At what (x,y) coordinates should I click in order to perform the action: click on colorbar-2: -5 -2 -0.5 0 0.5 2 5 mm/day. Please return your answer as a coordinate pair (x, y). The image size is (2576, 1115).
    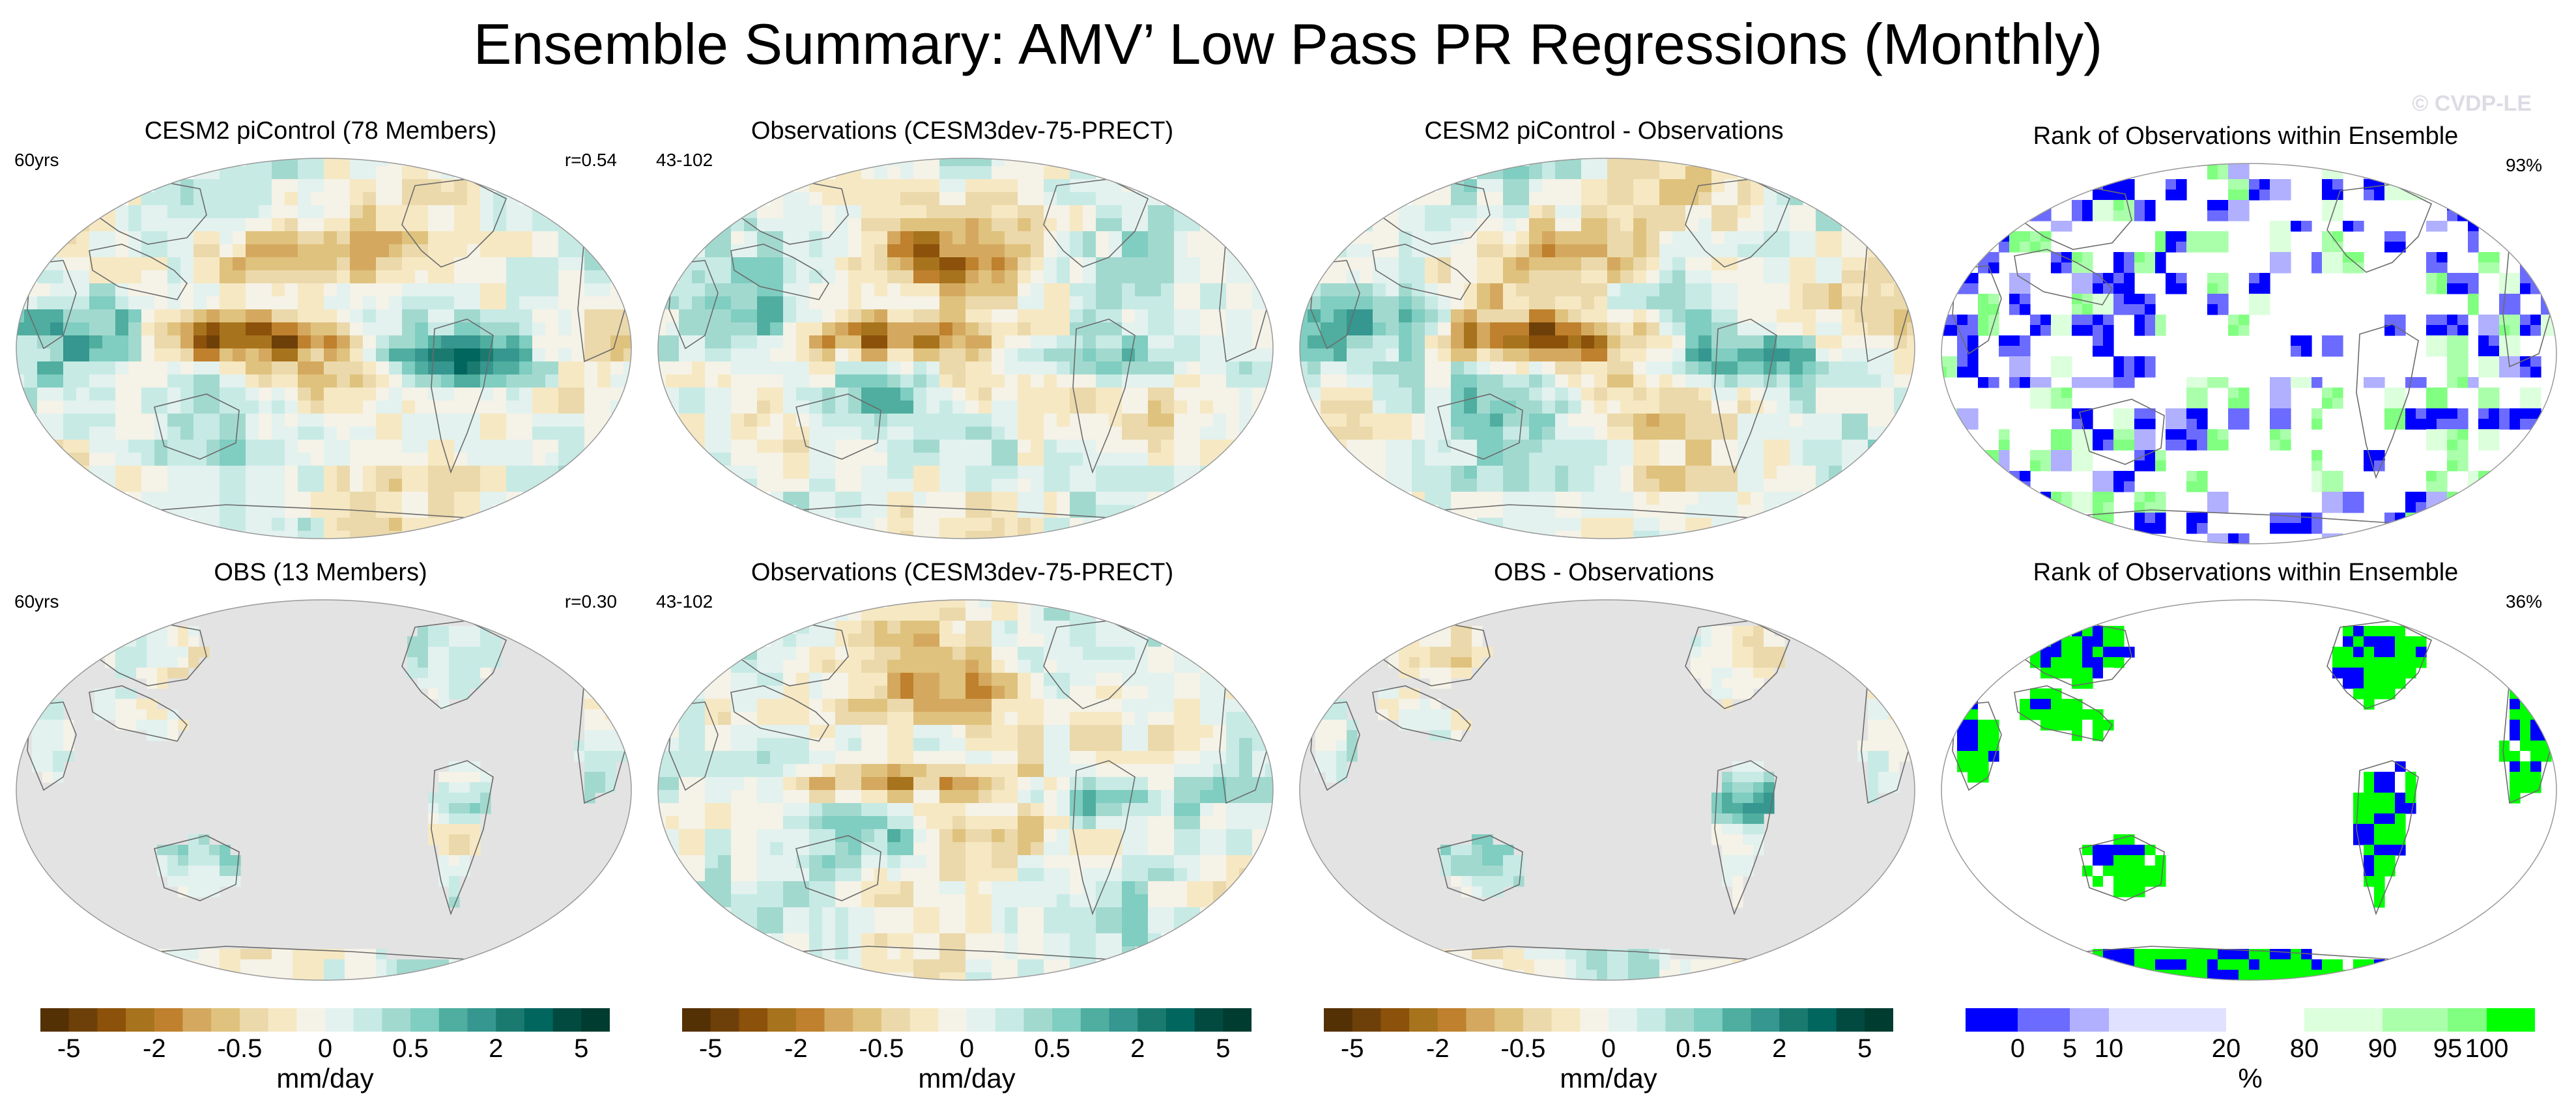
    Looking at the image, I should click on (967, 1051).